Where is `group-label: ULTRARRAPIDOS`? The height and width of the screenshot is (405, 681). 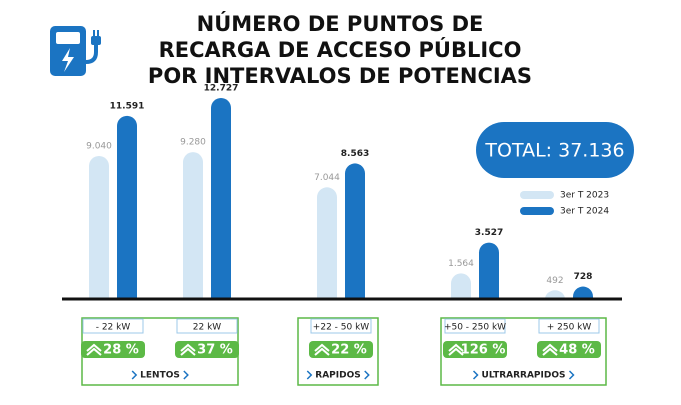 group-label: ULTRARRAPIDOS is located at coordinates (524, 376).